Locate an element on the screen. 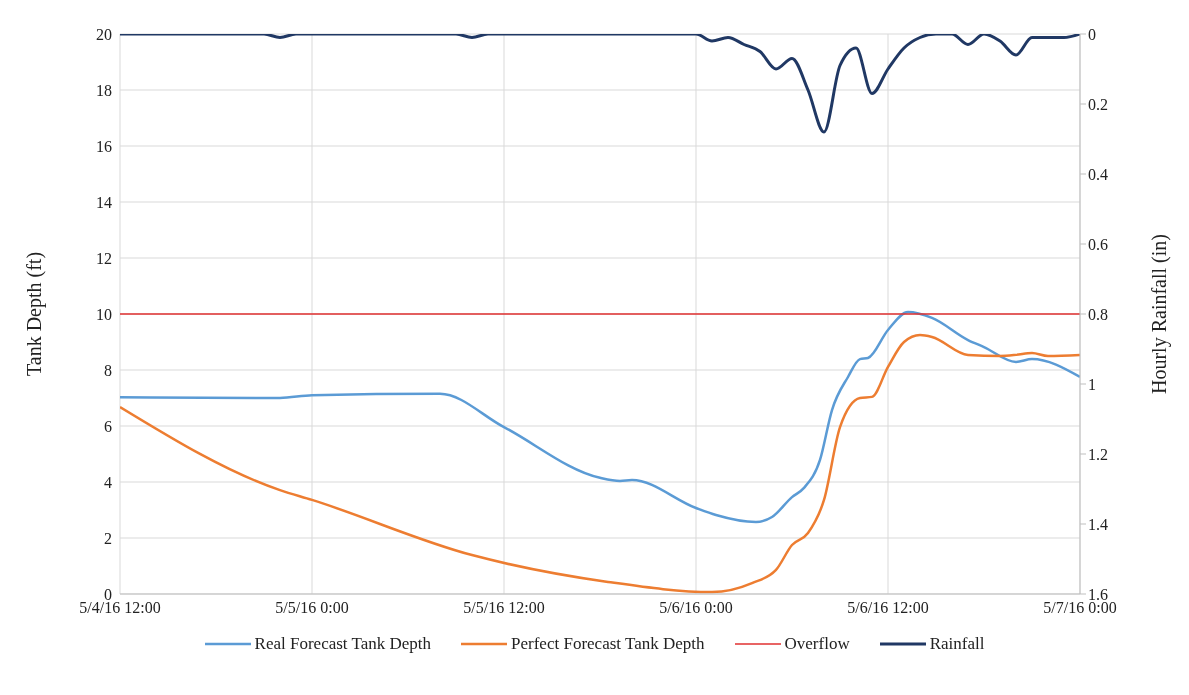  y2-tick-label: 0.2 is located at coordinates (1098, 104).